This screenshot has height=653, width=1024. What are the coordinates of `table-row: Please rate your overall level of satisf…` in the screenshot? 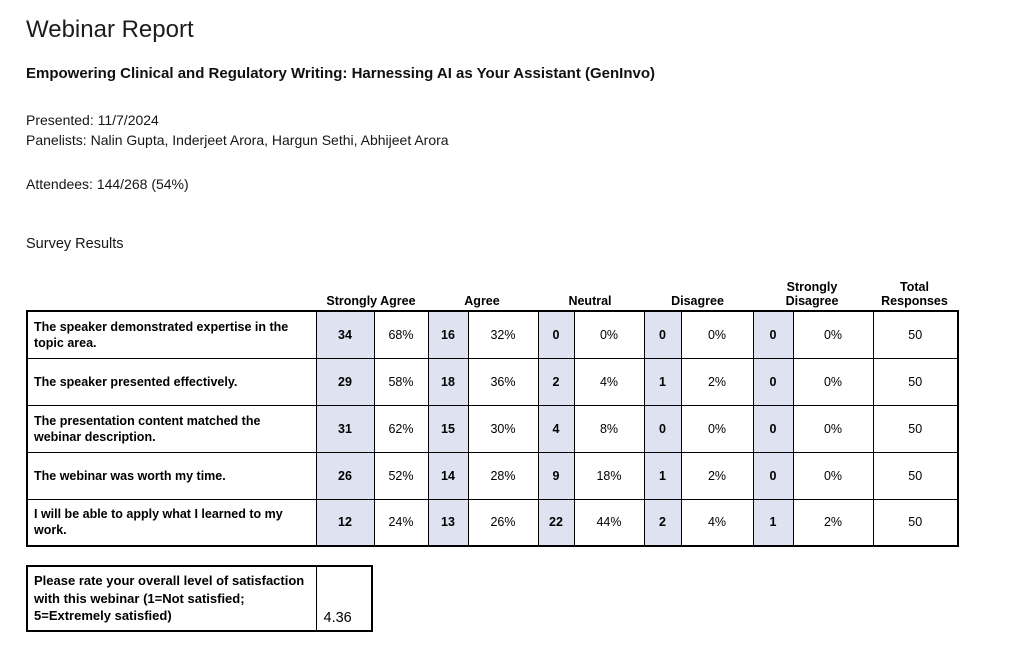 It's located at (199, 598).